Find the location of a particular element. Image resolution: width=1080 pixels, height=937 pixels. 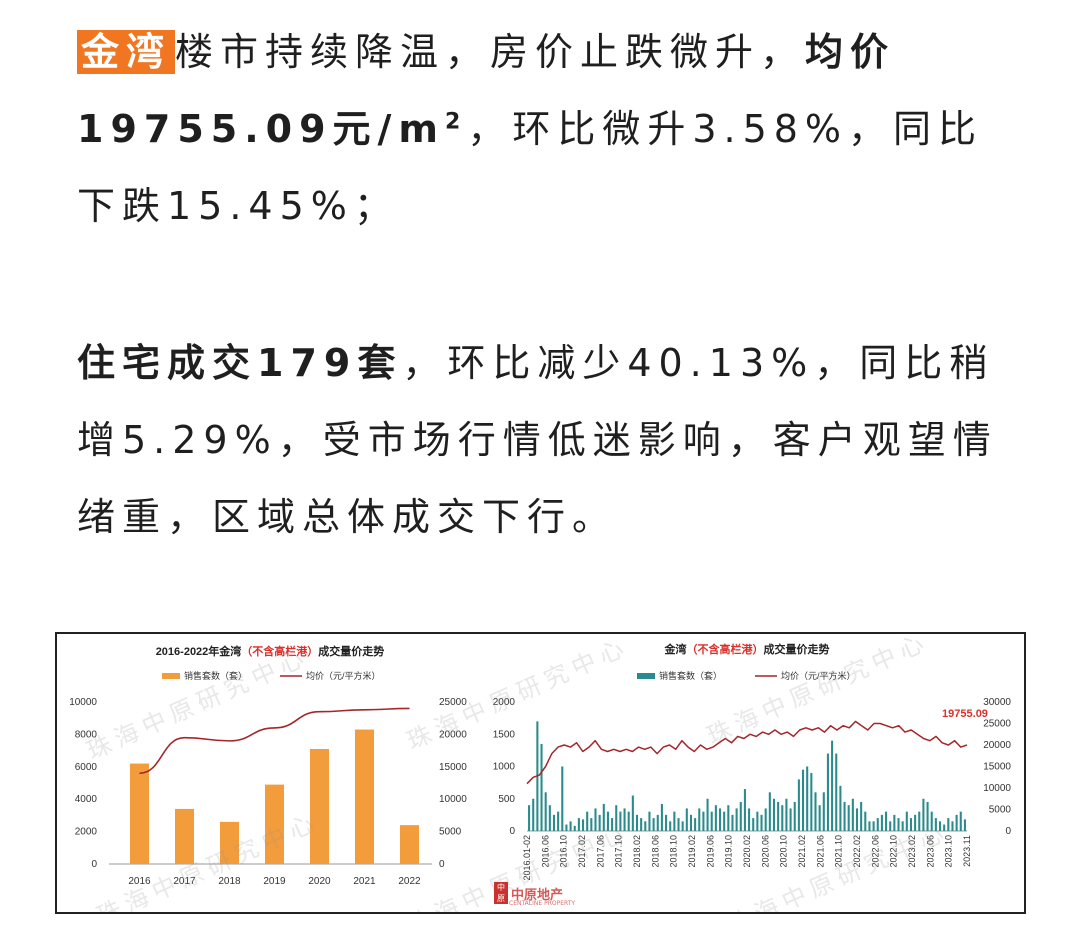

left-chart-ytick-left: 8000 is located at coordinates (86, 734).